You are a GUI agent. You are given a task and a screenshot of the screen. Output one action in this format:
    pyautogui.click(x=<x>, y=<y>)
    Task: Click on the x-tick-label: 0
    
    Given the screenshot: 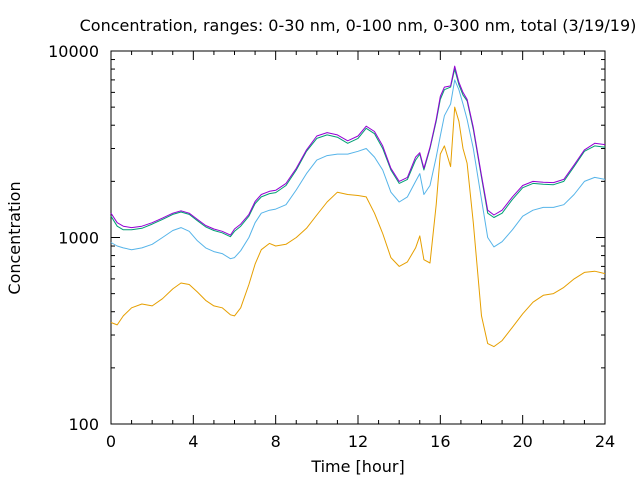 What is the action you would take?
    pyautogui.click(x=111, y=441)
    